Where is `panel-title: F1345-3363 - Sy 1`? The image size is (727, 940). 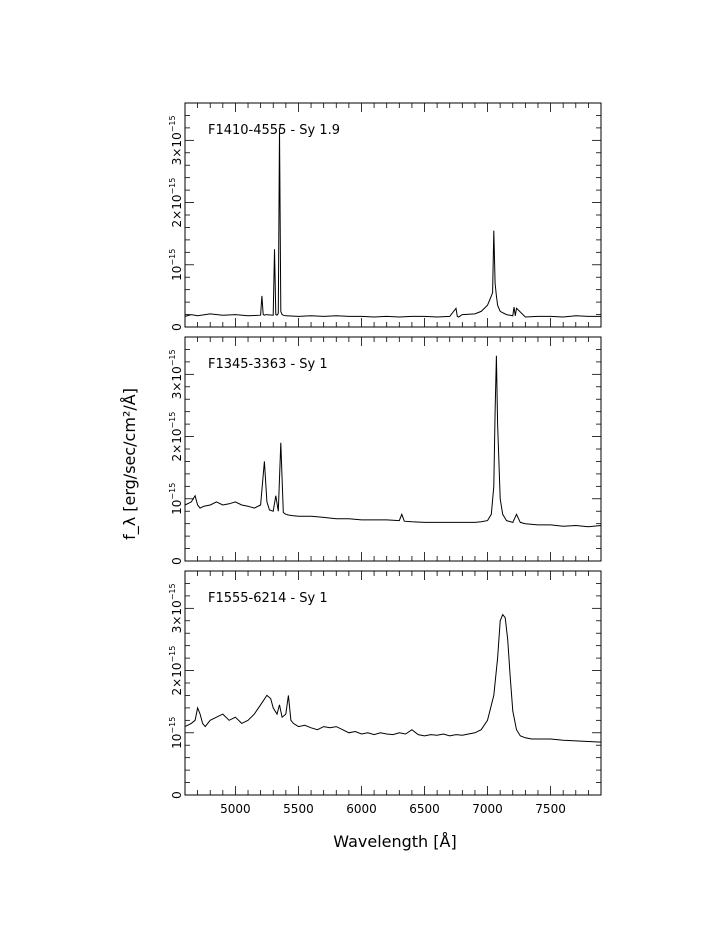
panel-title: F1345-3363 - Sy 1 is located at coordinates (268, 364).